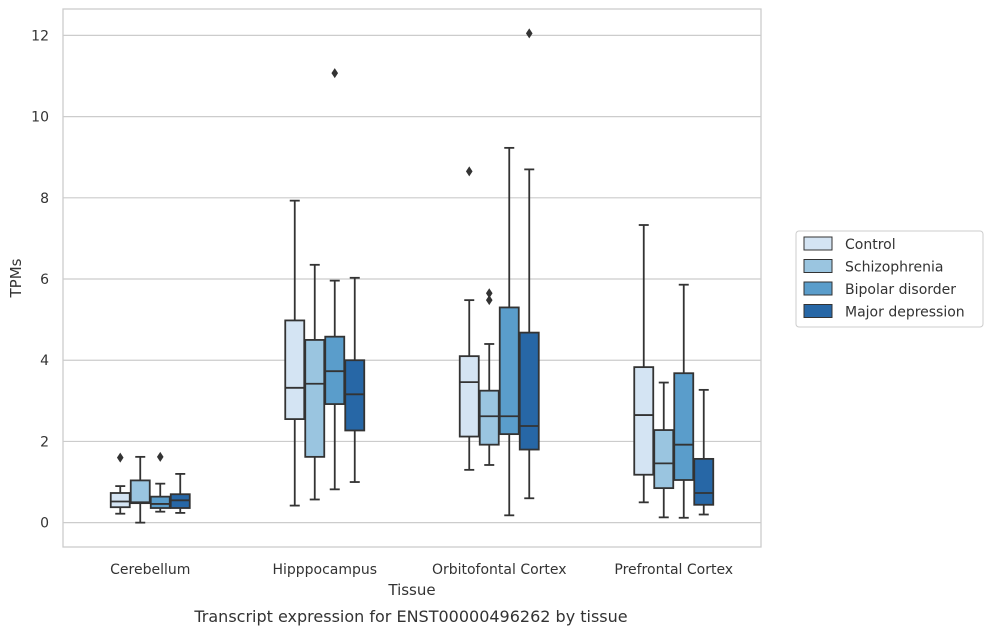  Describe the element at coordinates (905, 313) in the screenshot. I see `legend-label: Major depression` at that location.